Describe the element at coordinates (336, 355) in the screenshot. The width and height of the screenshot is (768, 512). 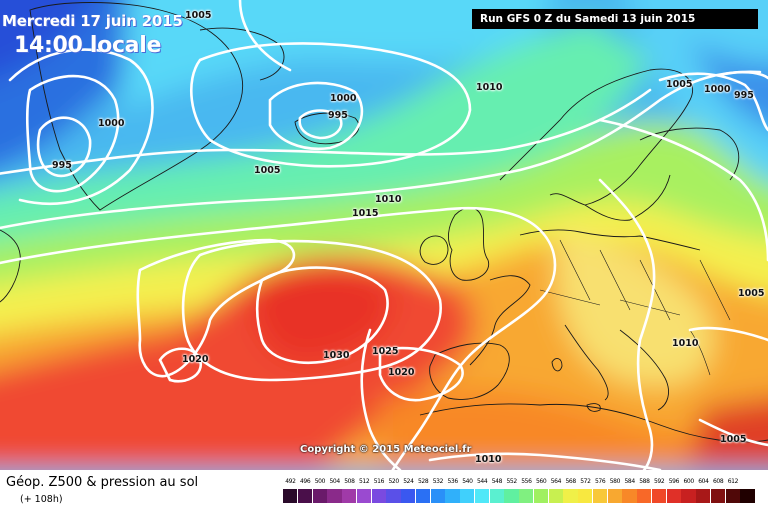
I see `pressure-label: 1030` at that location.